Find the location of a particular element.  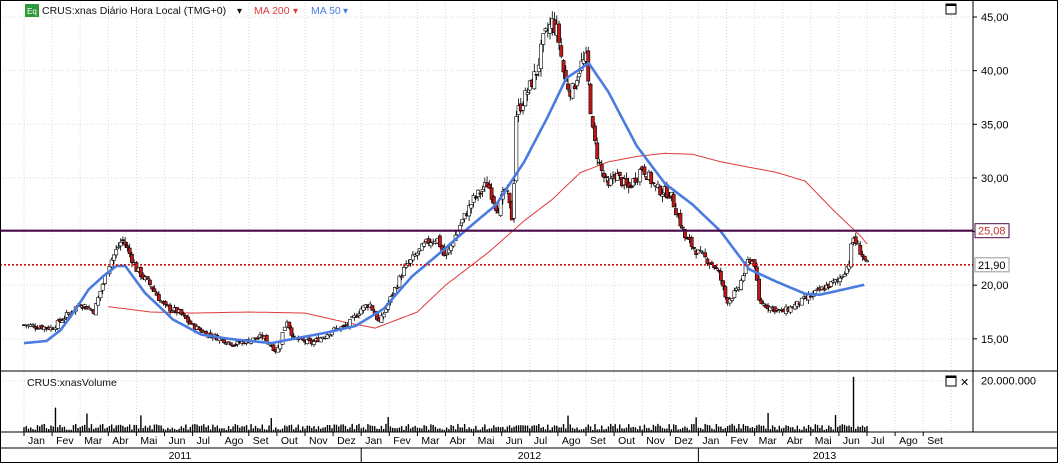

ma200-label: MA 200 is located at coordinates (272, 11).